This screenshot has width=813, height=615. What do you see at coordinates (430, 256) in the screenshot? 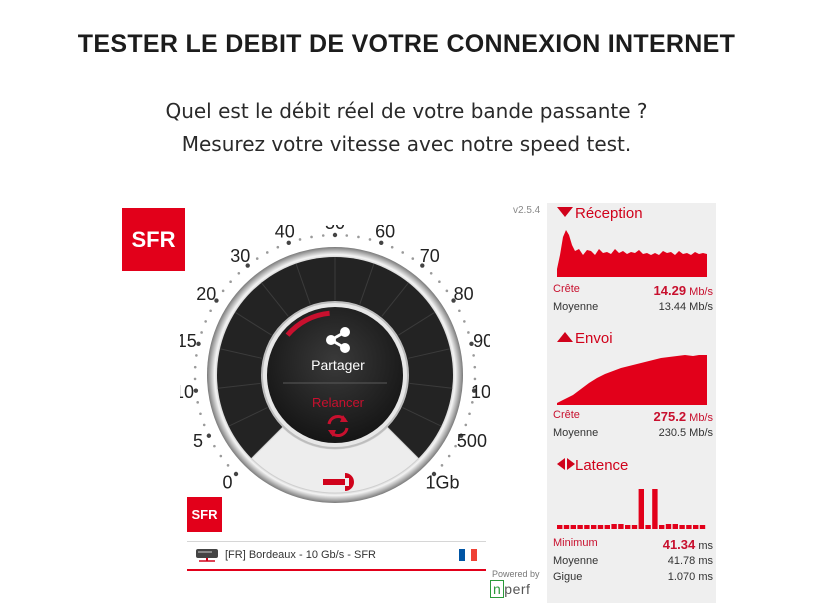
I see `gauge-scale-label: 70` at bounding box center [430, 256].